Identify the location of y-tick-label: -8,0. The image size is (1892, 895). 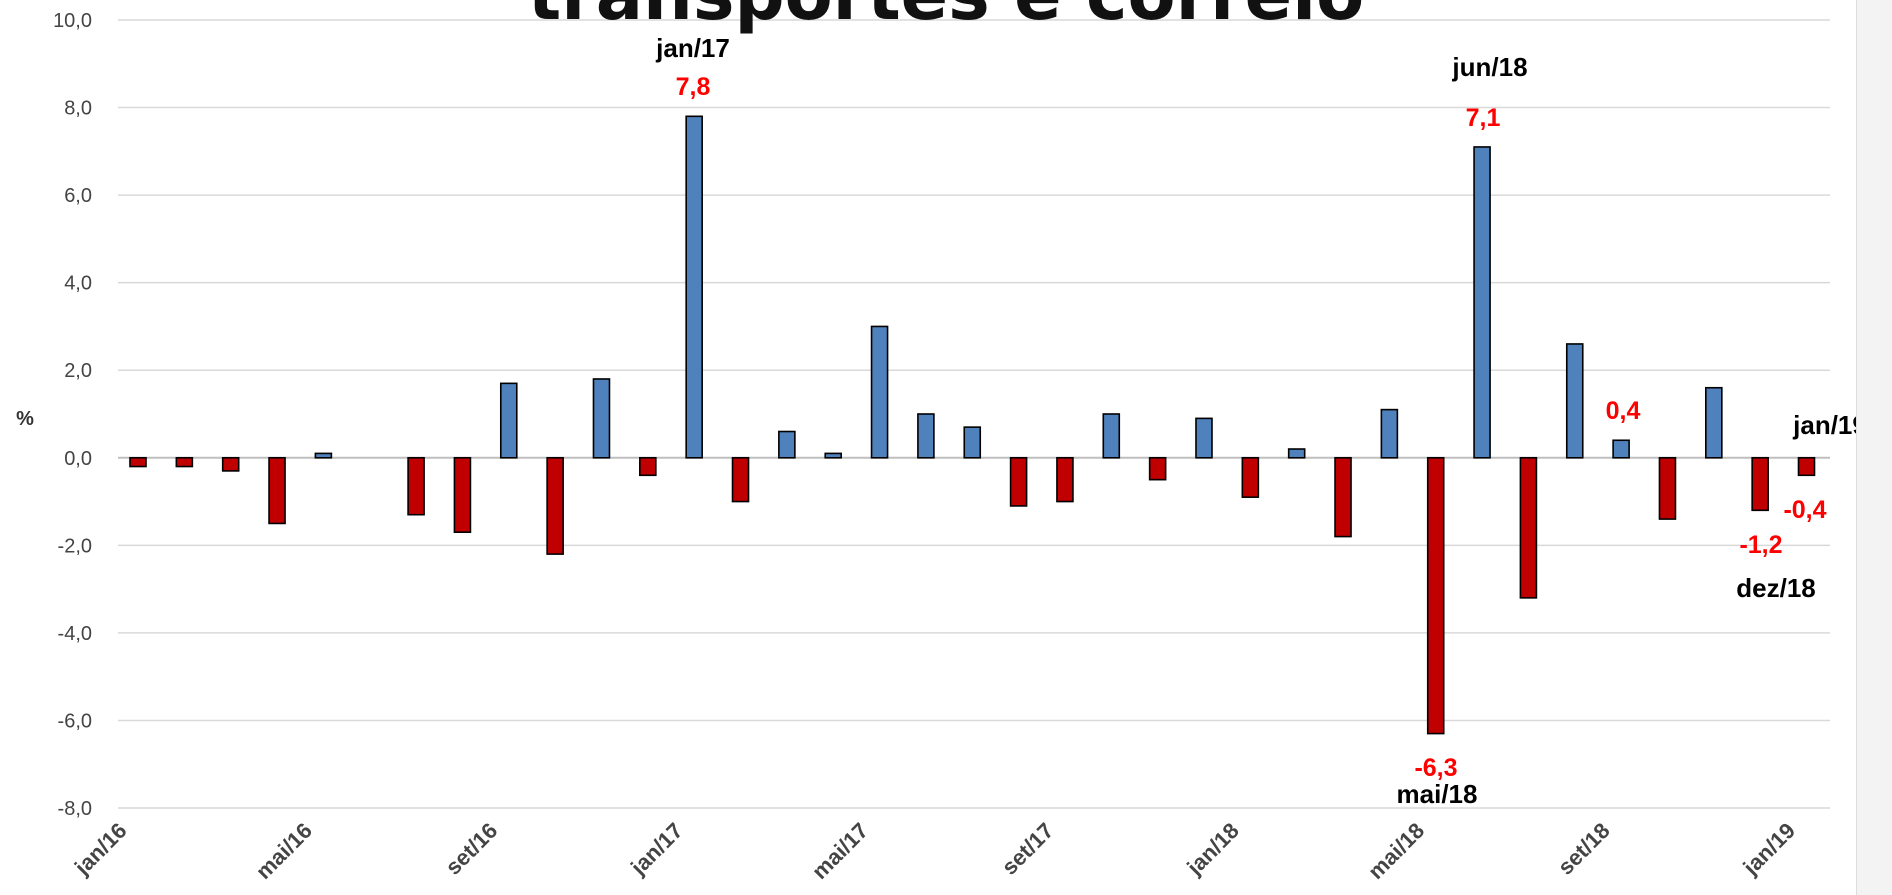
(75, 809).